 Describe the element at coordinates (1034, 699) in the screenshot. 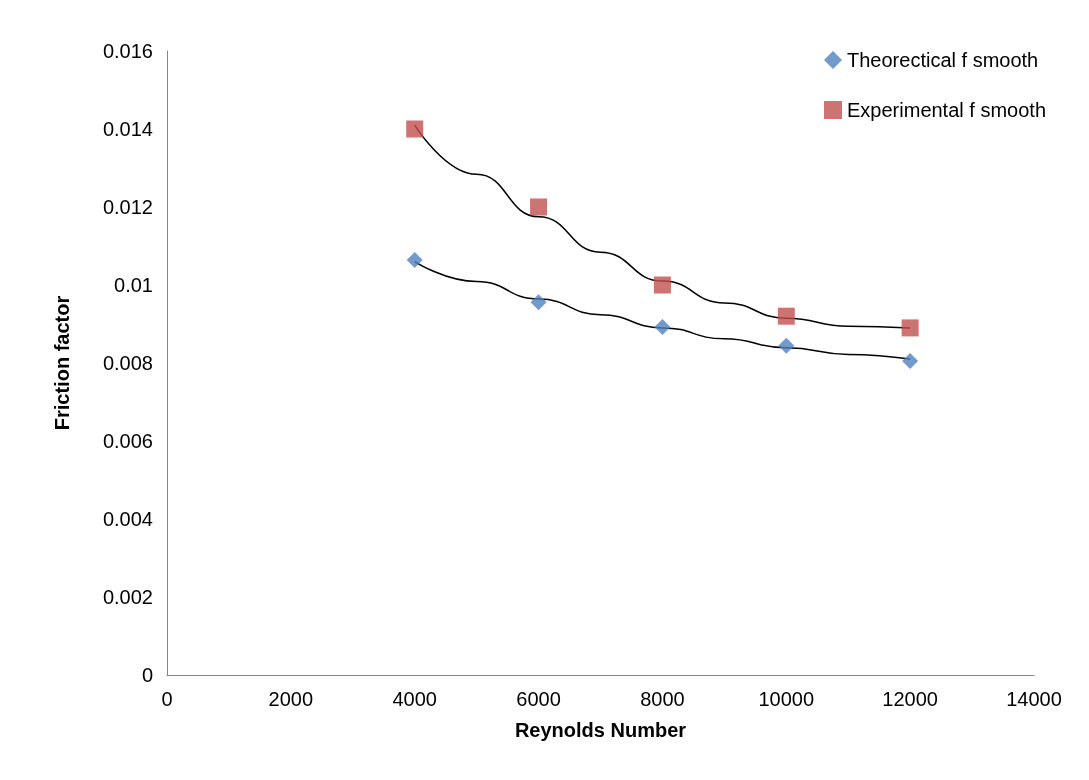

I see `x-tick-label: 14000` at that location.